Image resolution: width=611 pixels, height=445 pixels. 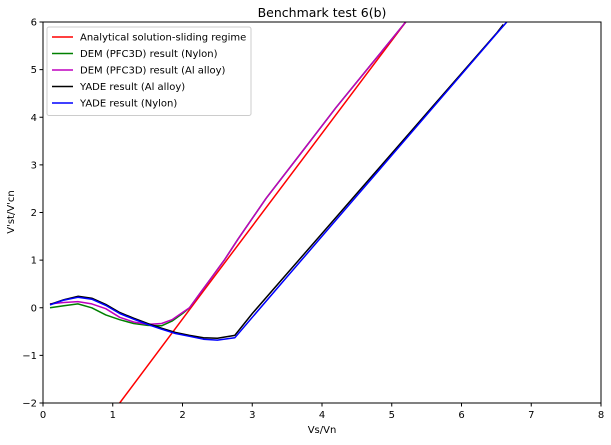 I want to click on x-tick-label: 5, so click(x=392, y=415).